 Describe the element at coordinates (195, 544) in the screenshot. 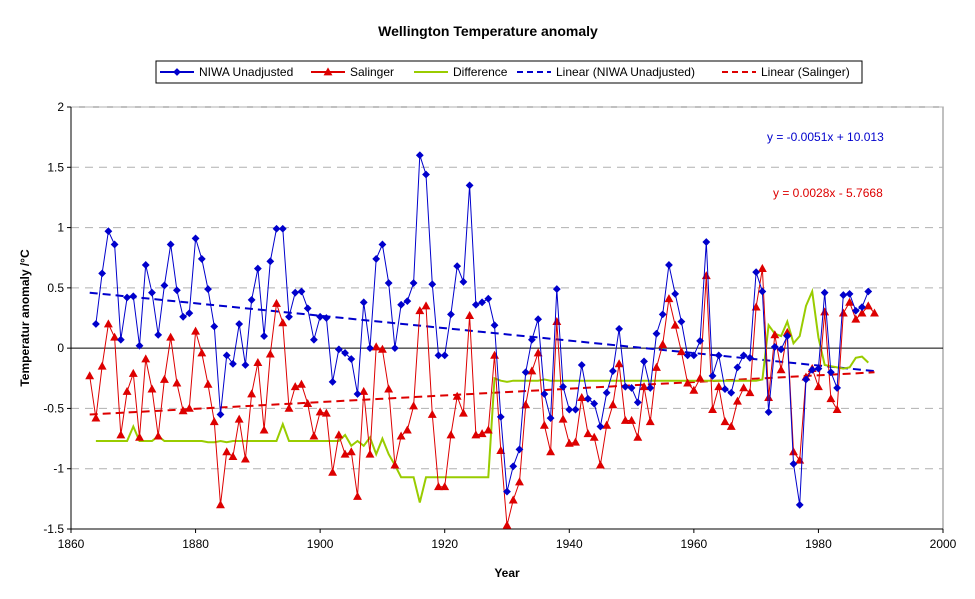

I see `x-tick-label: 1880` at that location.